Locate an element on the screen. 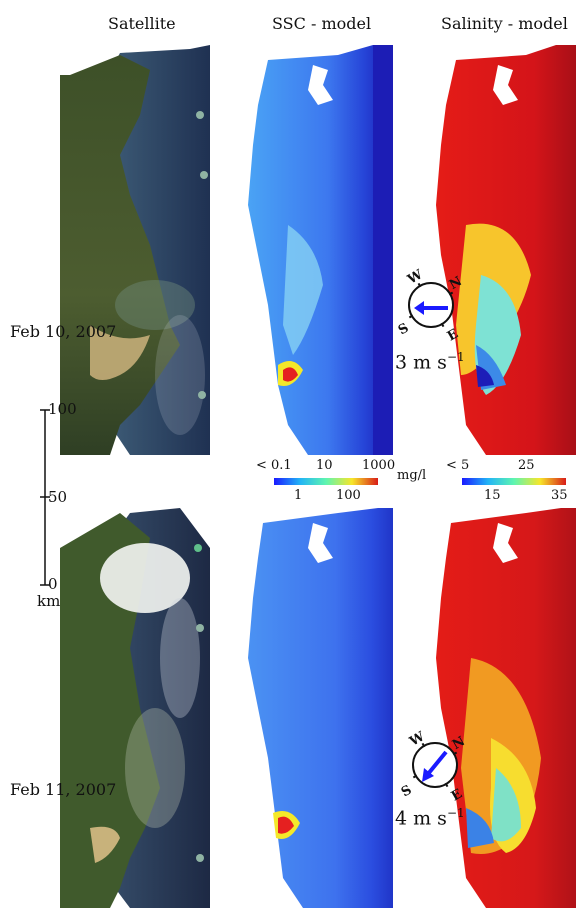  ssc-colorbar is located at coordinates (327, 490).